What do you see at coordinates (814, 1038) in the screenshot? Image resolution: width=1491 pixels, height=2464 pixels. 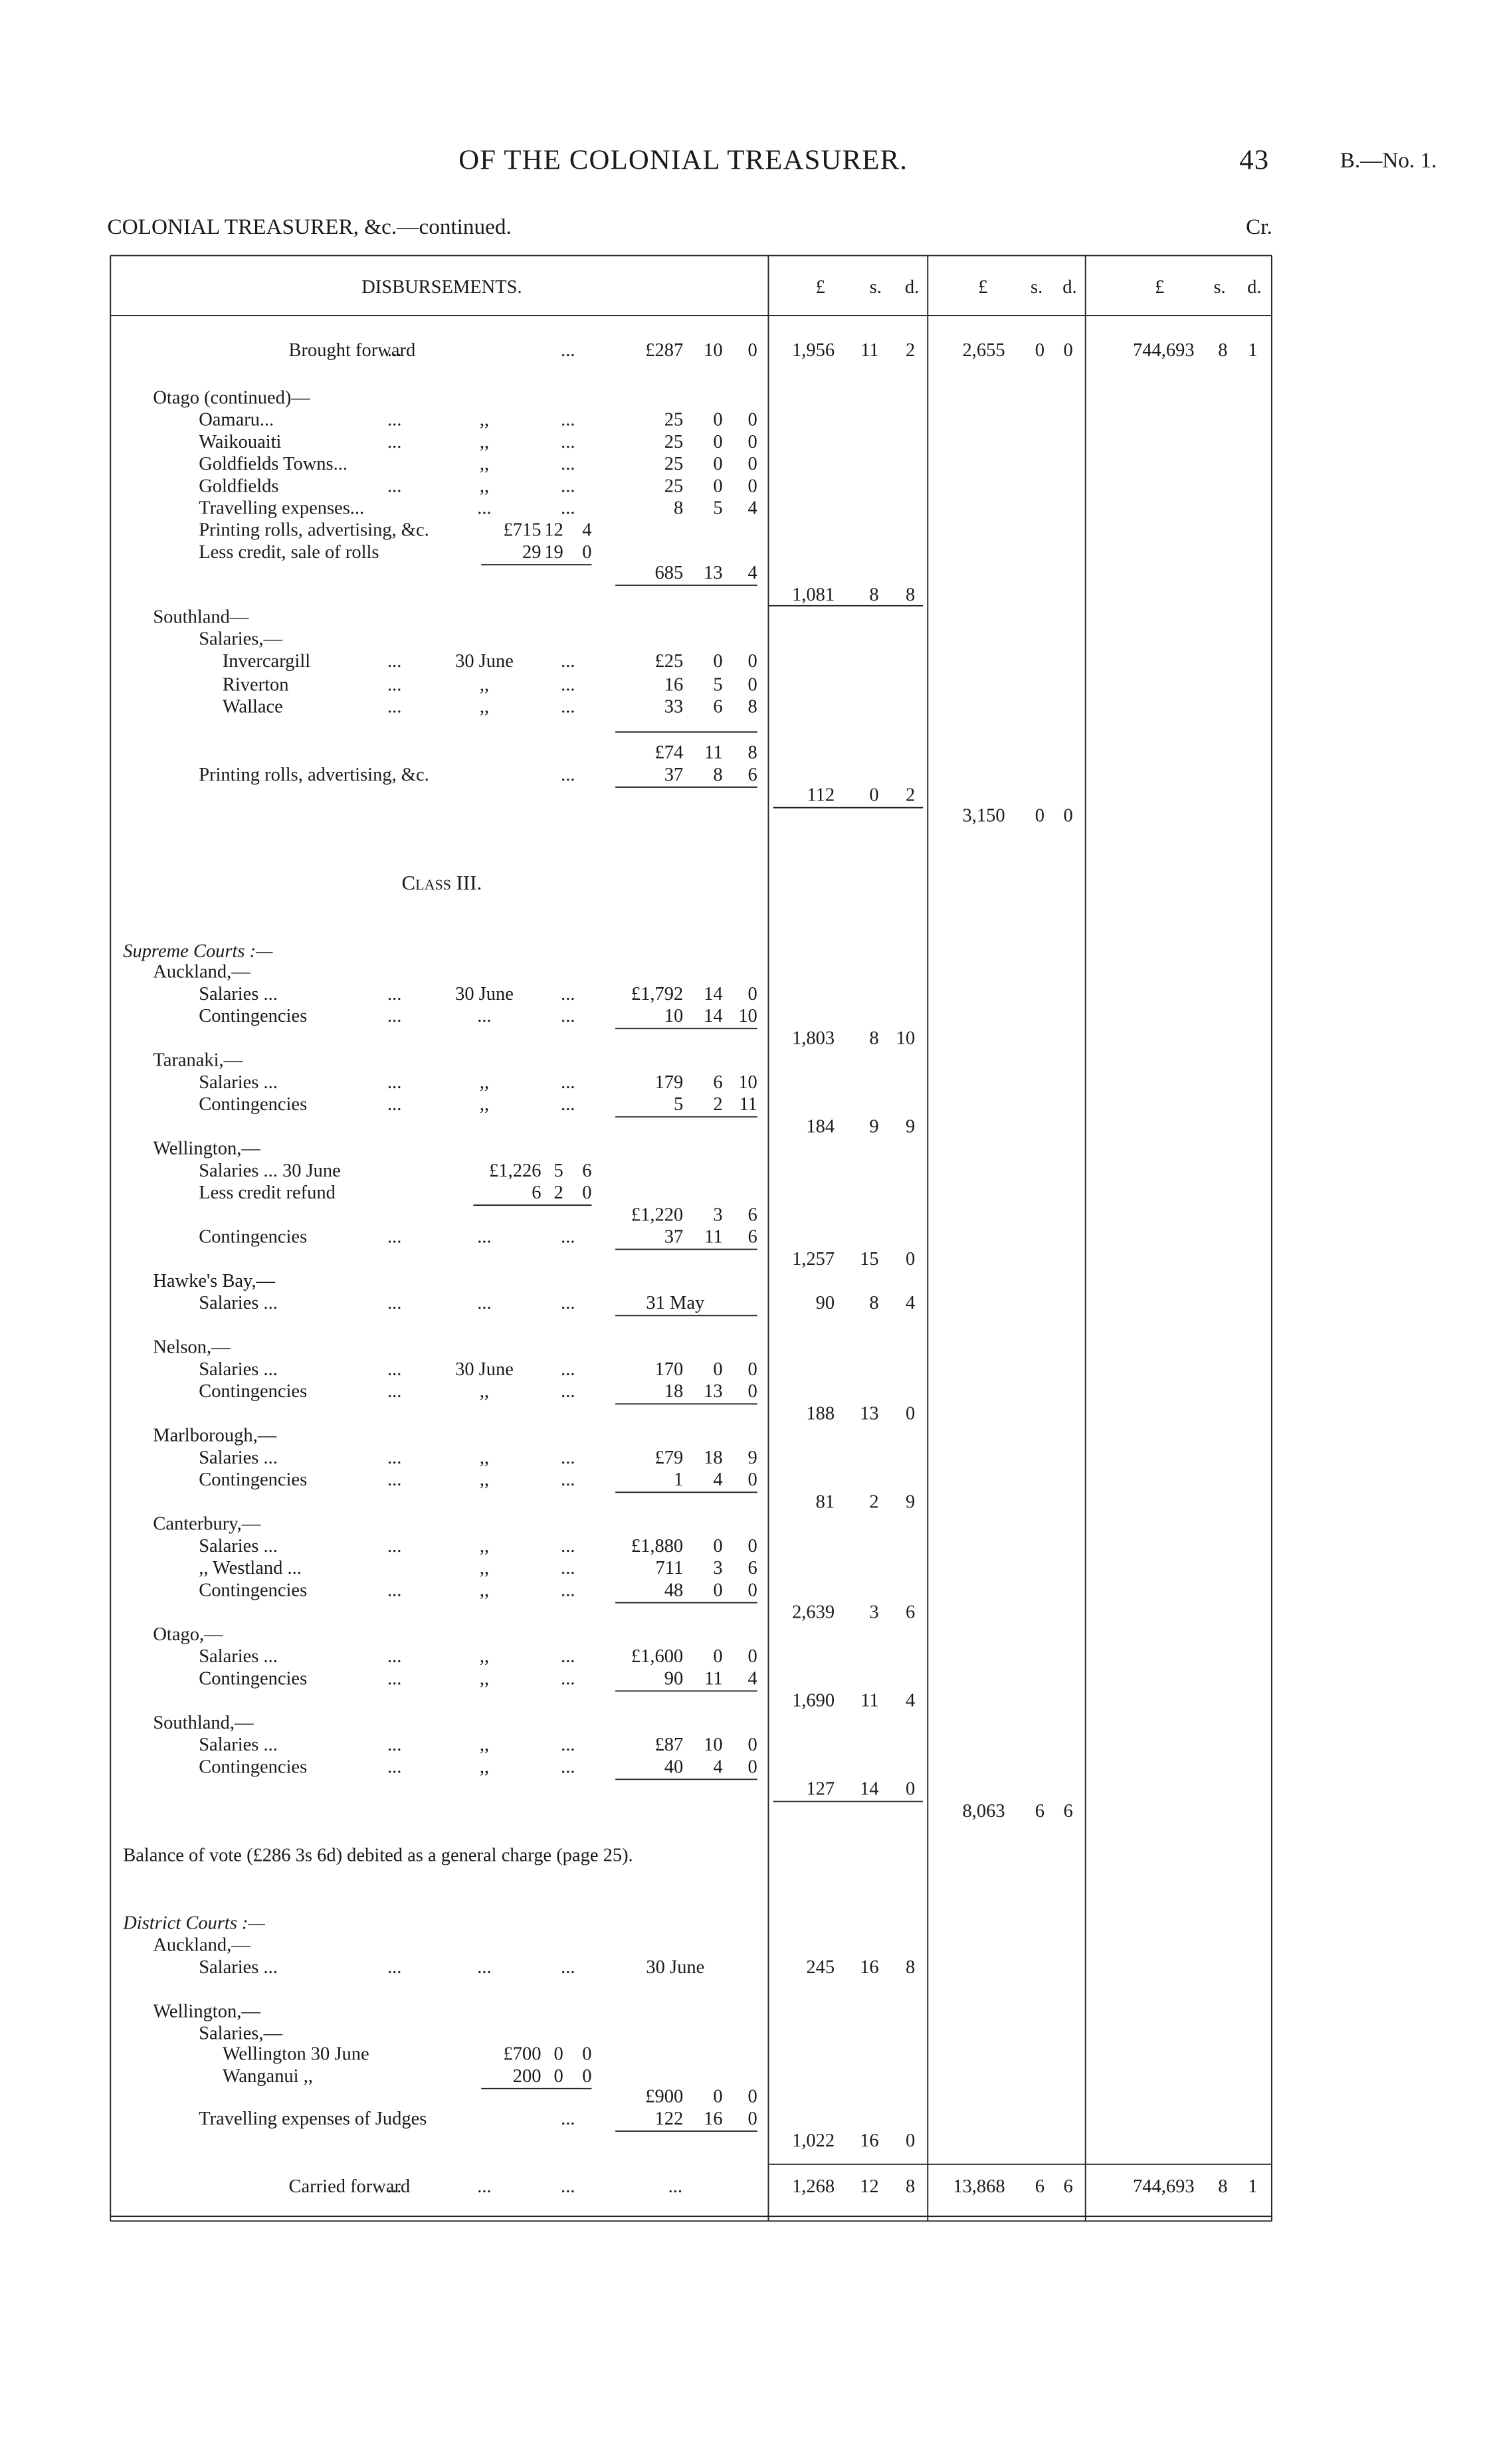 I see `amount-c1: 1,803` at bounding box center [814, 1038].